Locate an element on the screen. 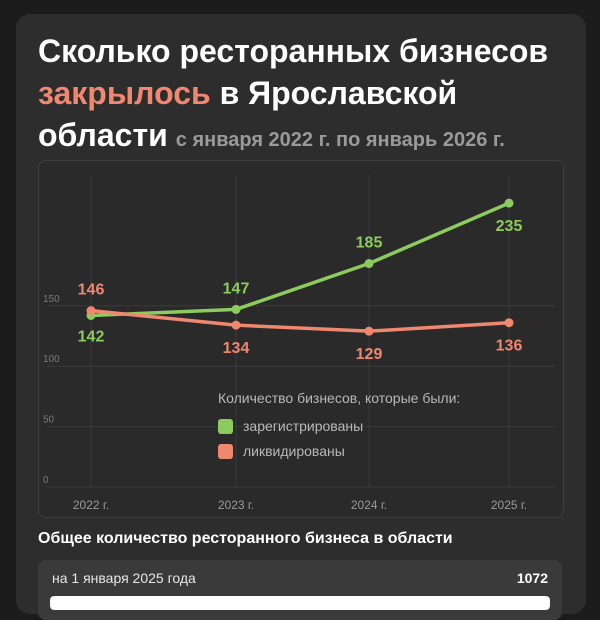 The height and width of the screenshot is (620, 600). data-label-registered: 235 is located at coordinates (509, 226).